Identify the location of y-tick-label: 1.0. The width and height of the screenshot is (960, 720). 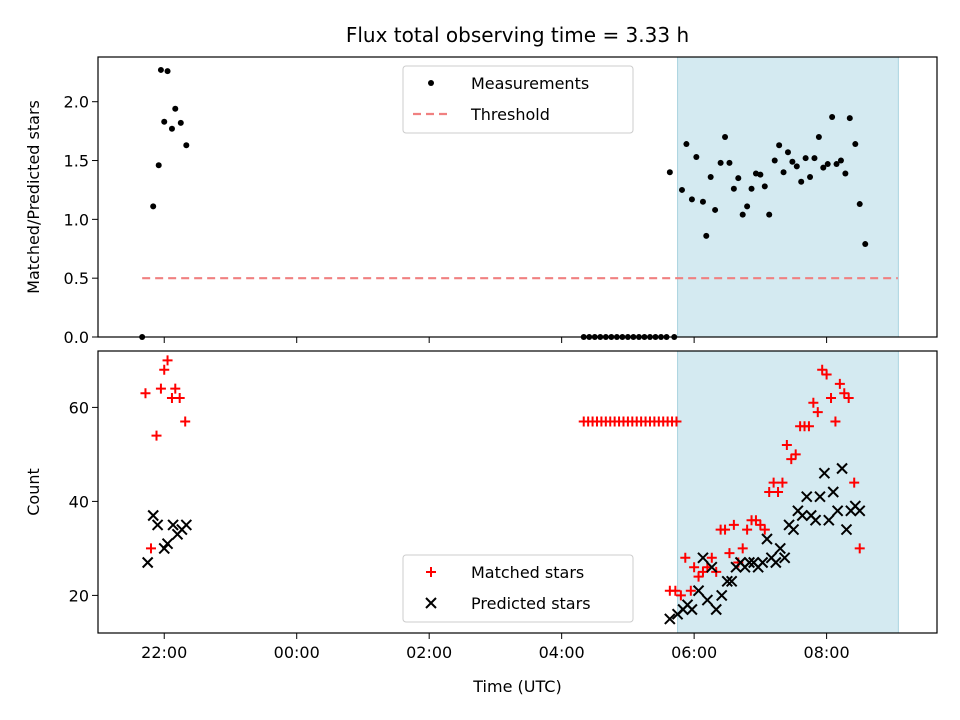
(76, 219).